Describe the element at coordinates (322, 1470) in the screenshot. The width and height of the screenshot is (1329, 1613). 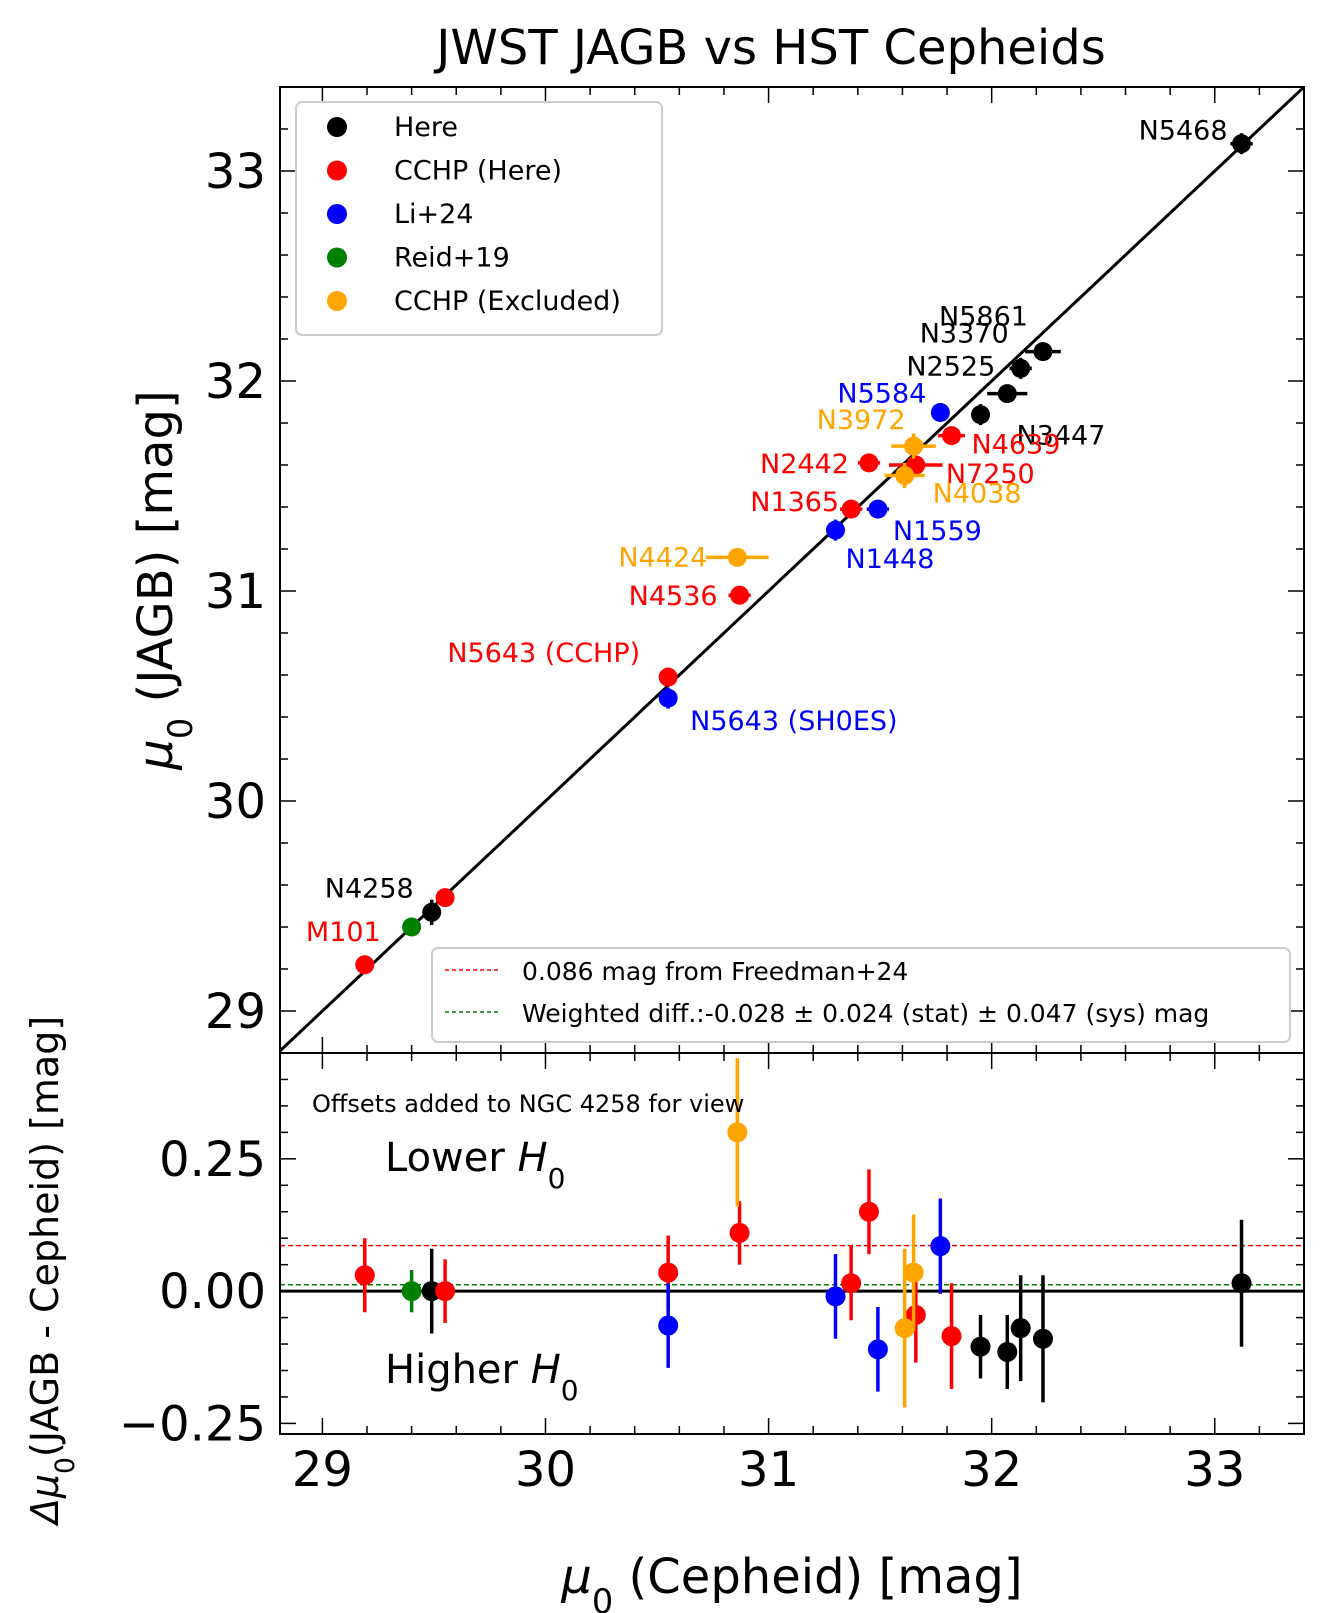
I see `x-tick-label: 29` at that location.